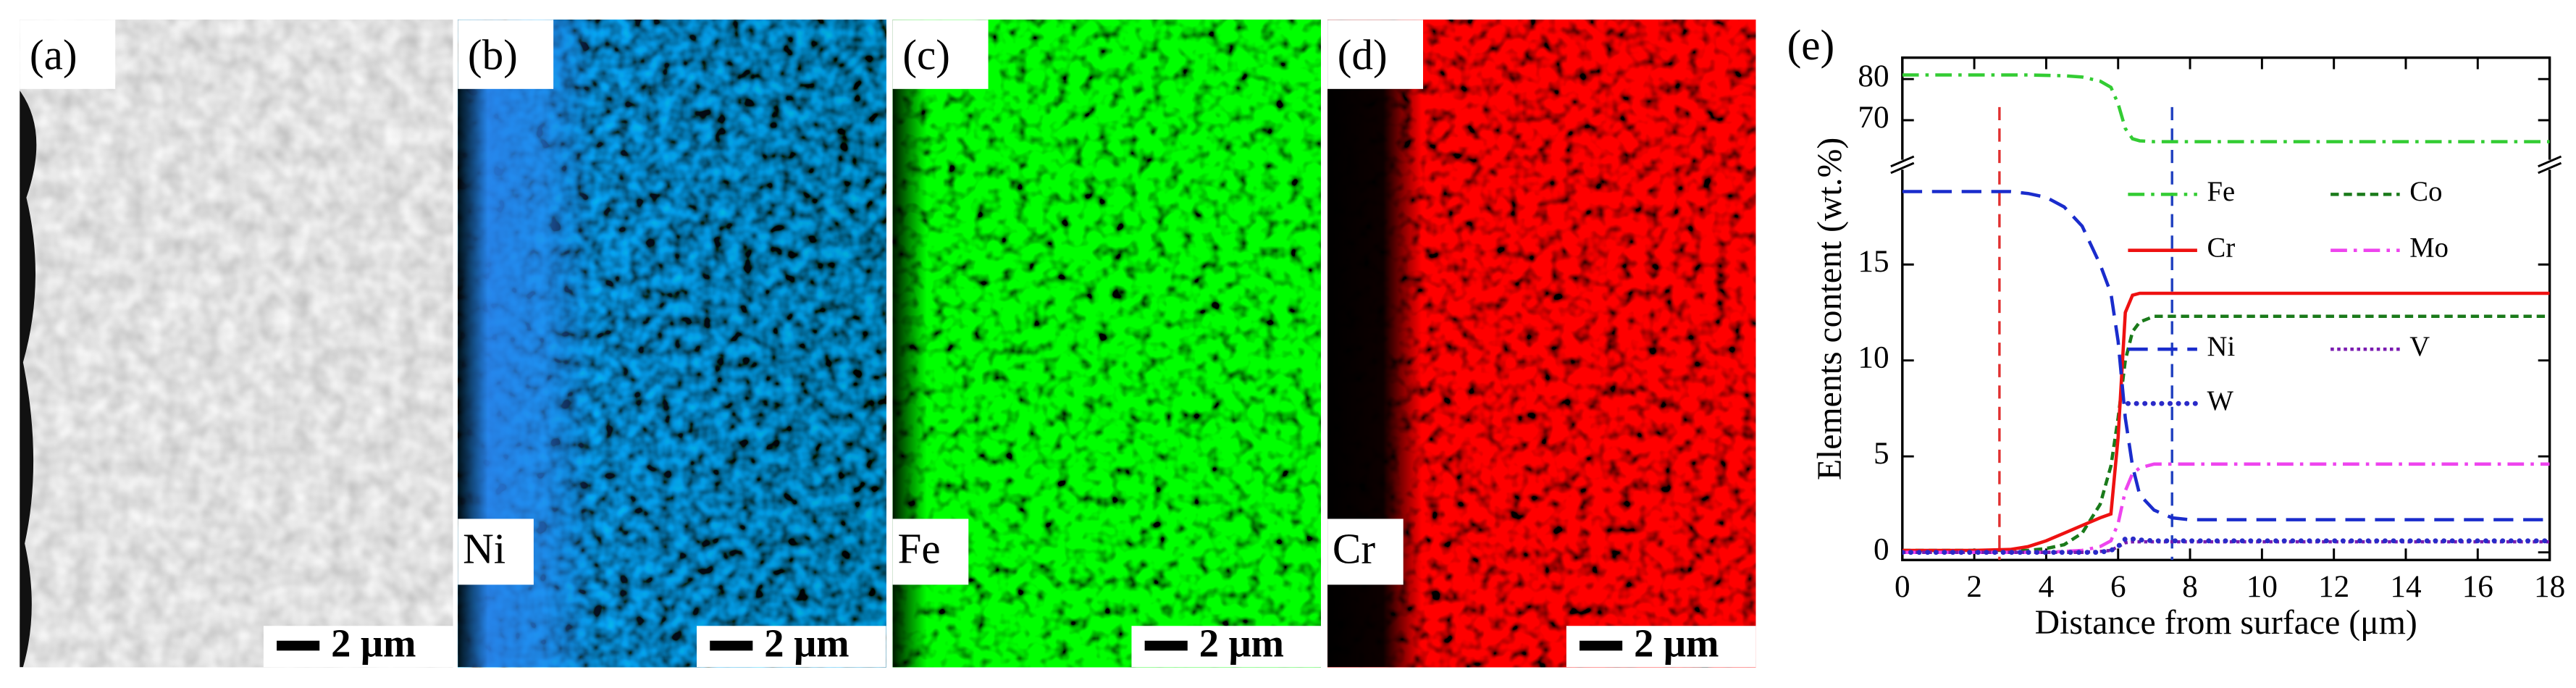 The image size is (2576, 688). Describe the element at coordinates (2262, 586) in the screenshot. I see `x-tick-label: 10` at that location.